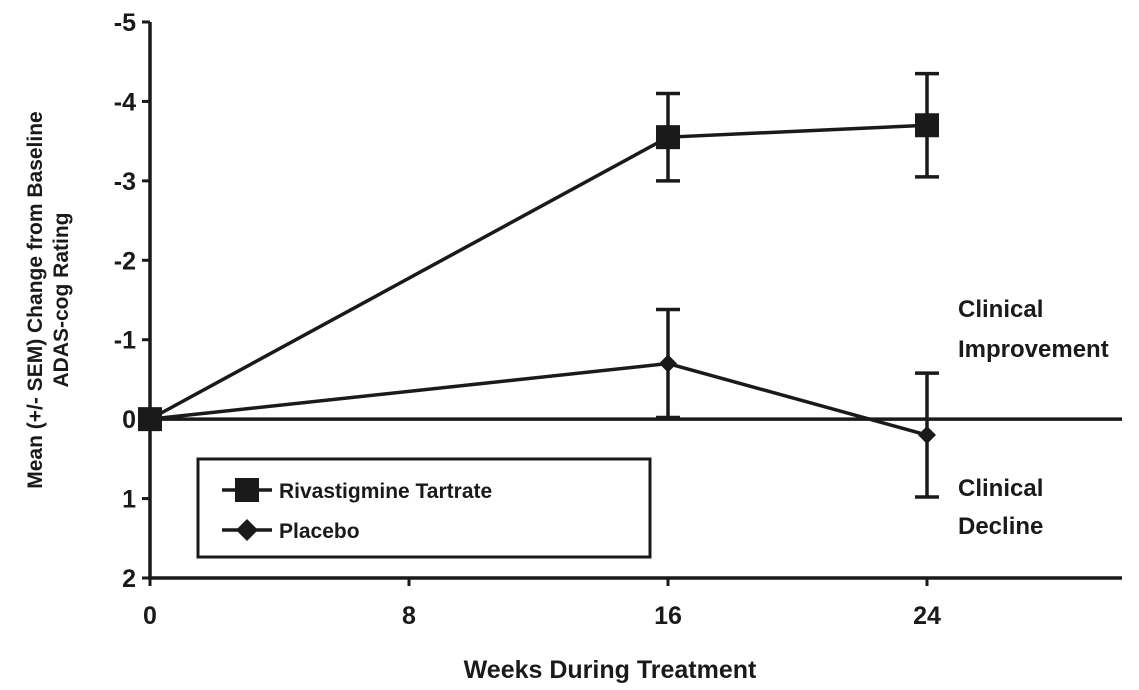 The image size is (1139, 690). I want to click on y-axis-title-line-2: ADAS-cog Rating, so click(61, 300).